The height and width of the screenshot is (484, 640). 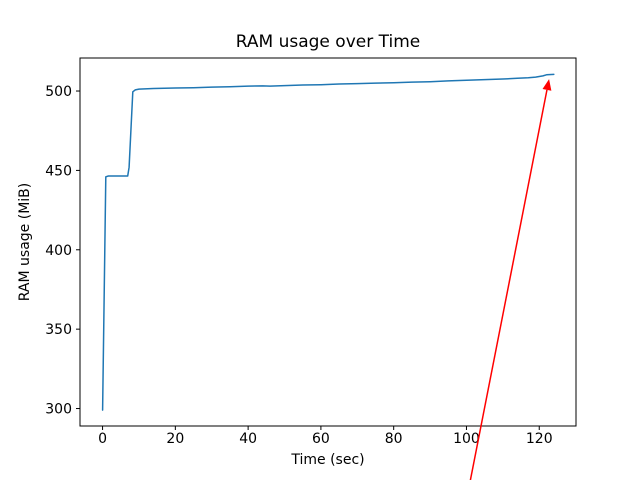 What do you see at coordinates (58, 410) in the screenshot?
I see `y-tick-label: 300` at bounding box center [58, 410].